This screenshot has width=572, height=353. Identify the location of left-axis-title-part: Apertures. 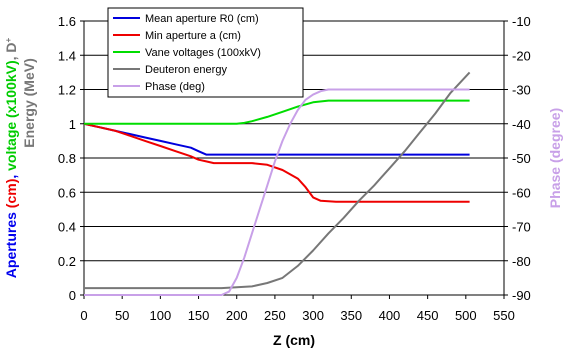
(11, 243).